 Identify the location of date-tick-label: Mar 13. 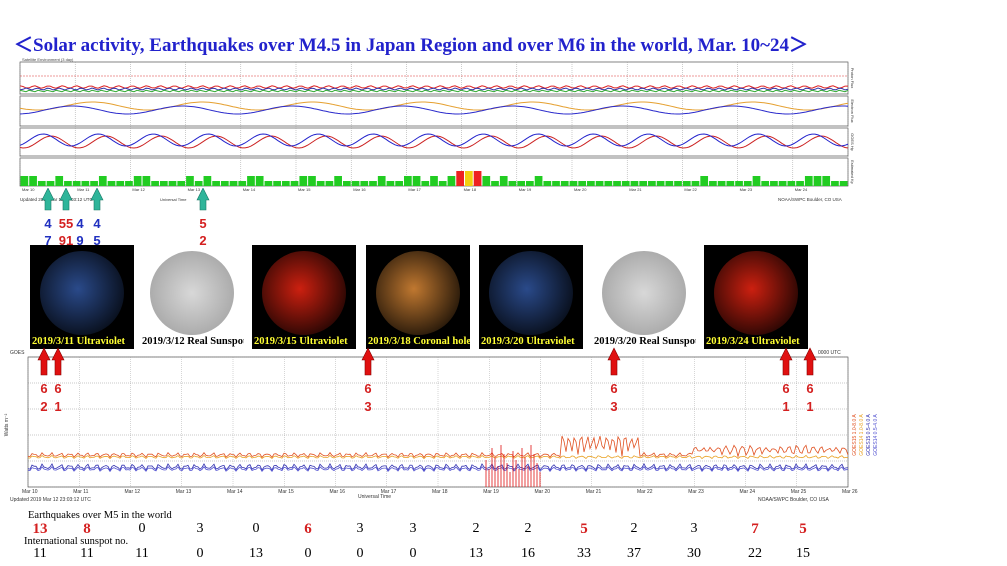
(194, 189).